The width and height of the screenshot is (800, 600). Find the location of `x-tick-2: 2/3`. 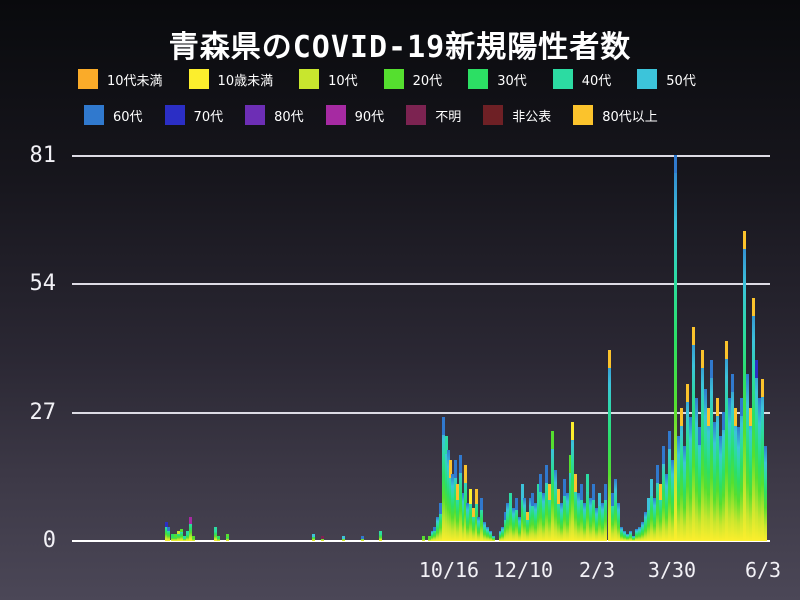

x-tick-2: 2/3 is located at coordinates (597, 570).